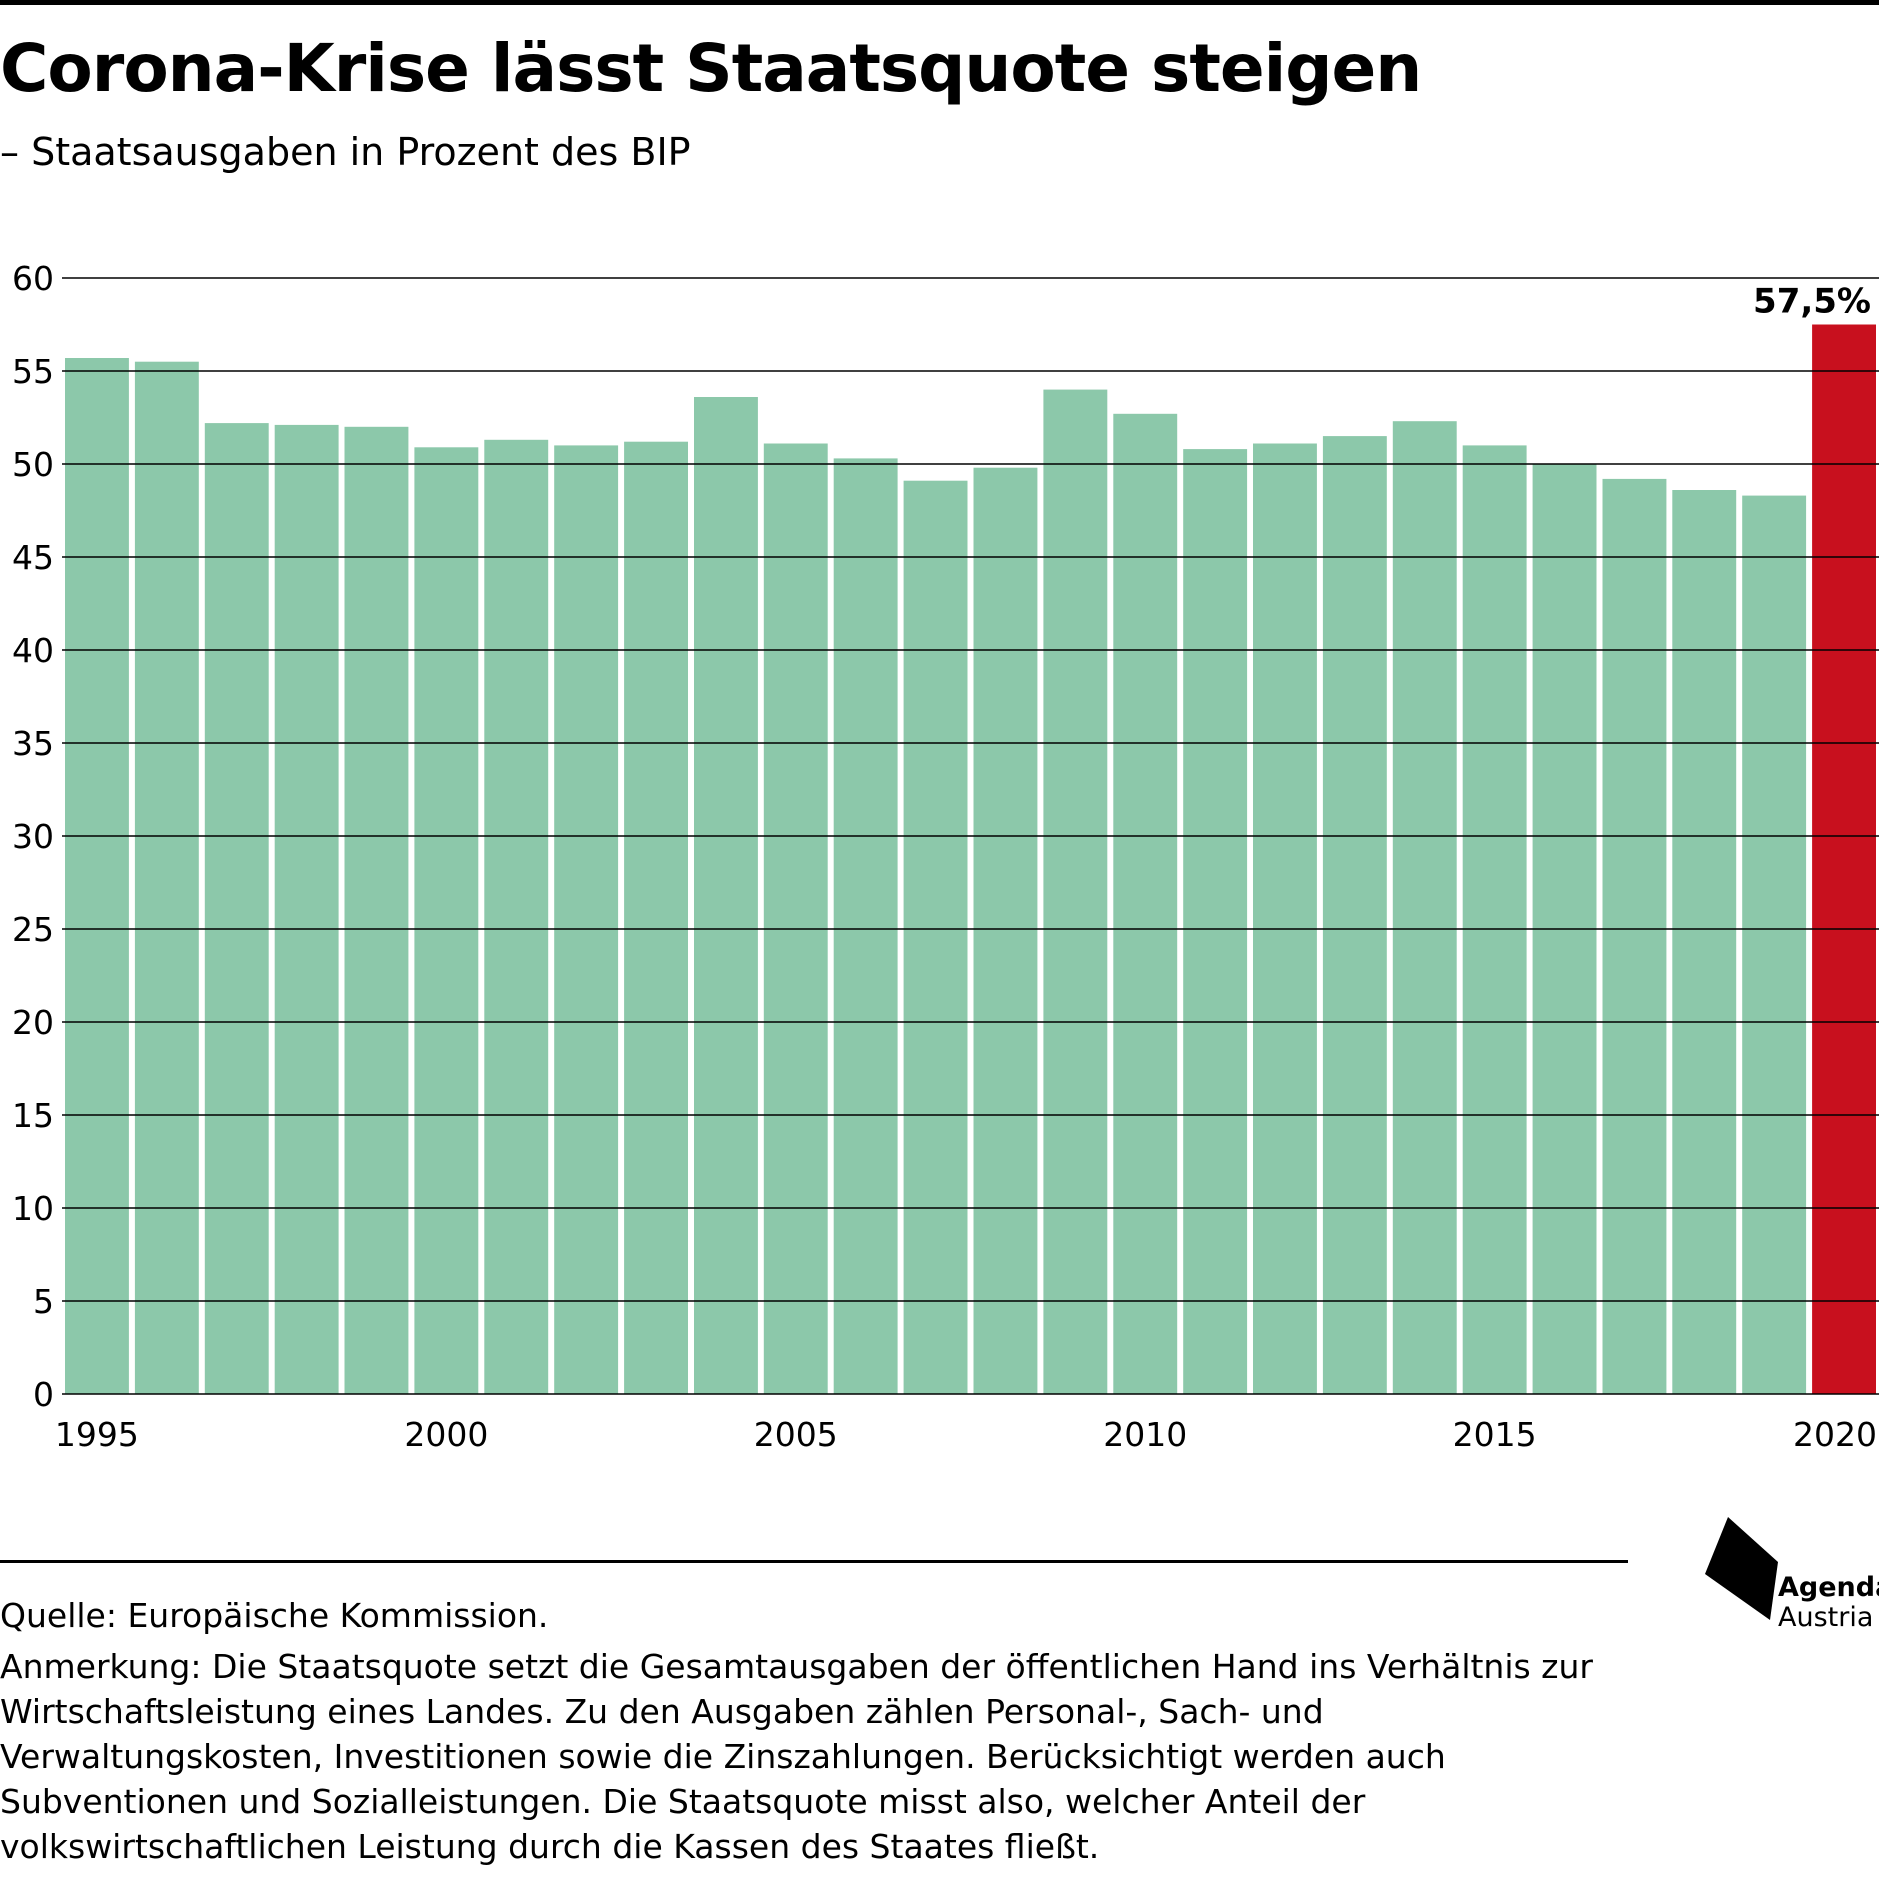 Image resolution: width=1879 pixels, height=1879 pixels. What do you see at coordinates (33, 1115) in the screenshot?
I see `y-tick-label: 15` at bounding box center [33, 1115].